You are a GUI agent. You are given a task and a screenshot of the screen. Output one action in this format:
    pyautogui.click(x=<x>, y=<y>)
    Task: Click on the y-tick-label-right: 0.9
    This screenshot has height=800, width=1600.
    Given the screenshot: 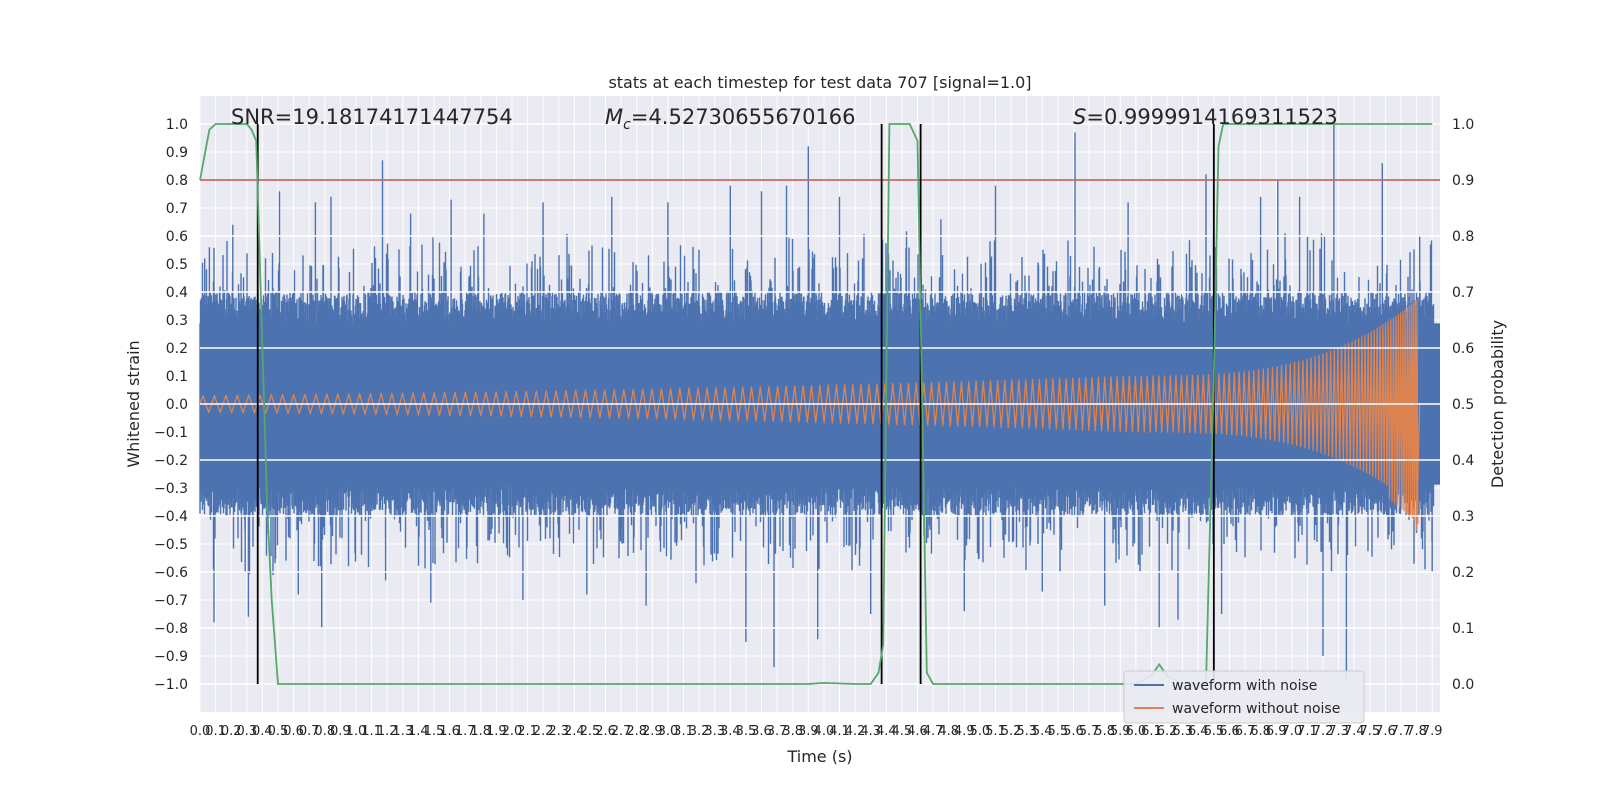 What is the action you would take?
    pyautogui.click(x=1463, y=181)
    